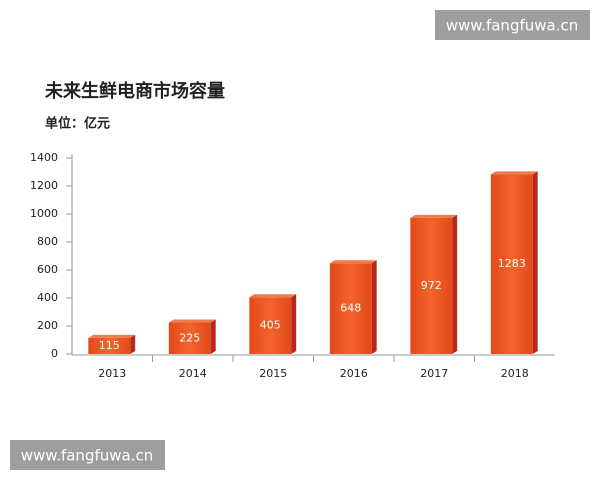  Describe the element at coordinates (354, 373) in the screenshot. I see `x-tick-label: 2016` at that location.